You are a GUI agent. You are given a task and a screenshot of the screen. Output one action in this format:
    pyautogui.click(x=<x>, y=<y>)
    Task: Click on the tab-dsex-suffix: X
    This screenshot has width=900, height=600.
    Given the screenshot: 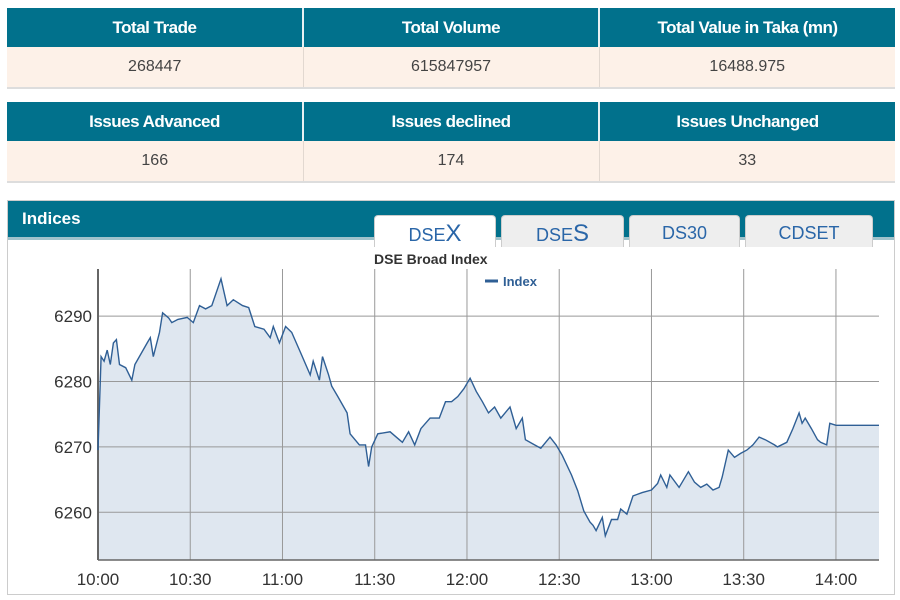 What is the action you would take?
    pyautogui.click(x=453, y=233)
    